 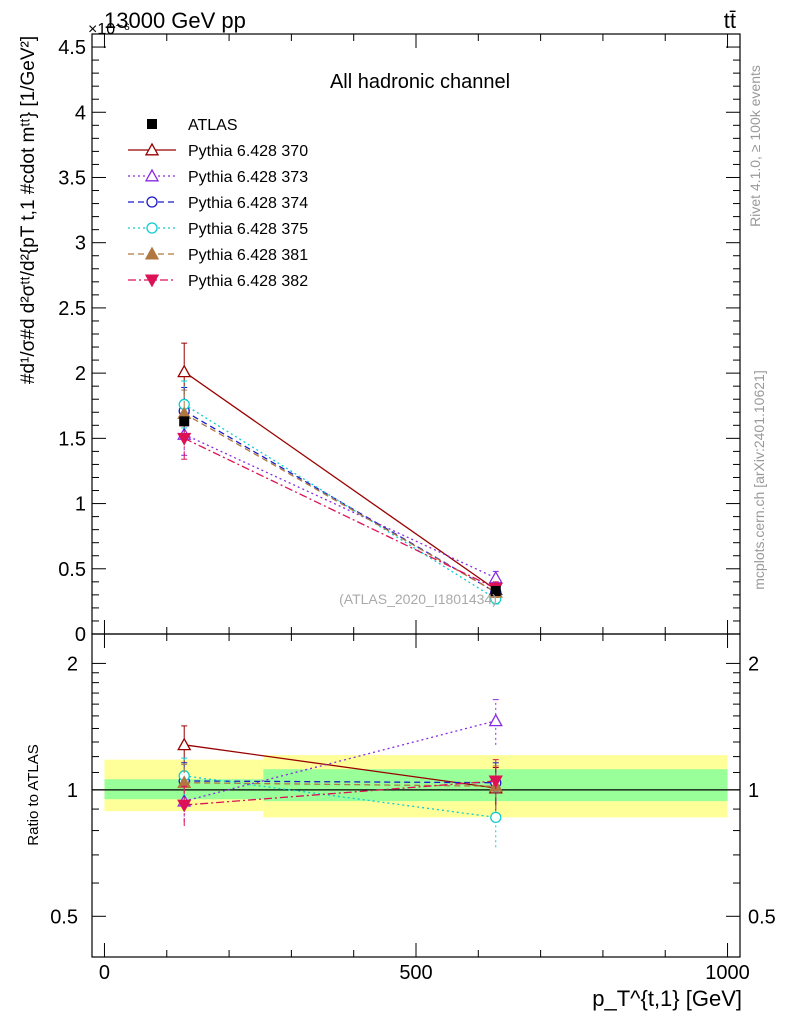 What do you see at coordinates (727, 973) in the screenshot?
I see `x-tick-label: 1000` at bounding box center [727, 973].